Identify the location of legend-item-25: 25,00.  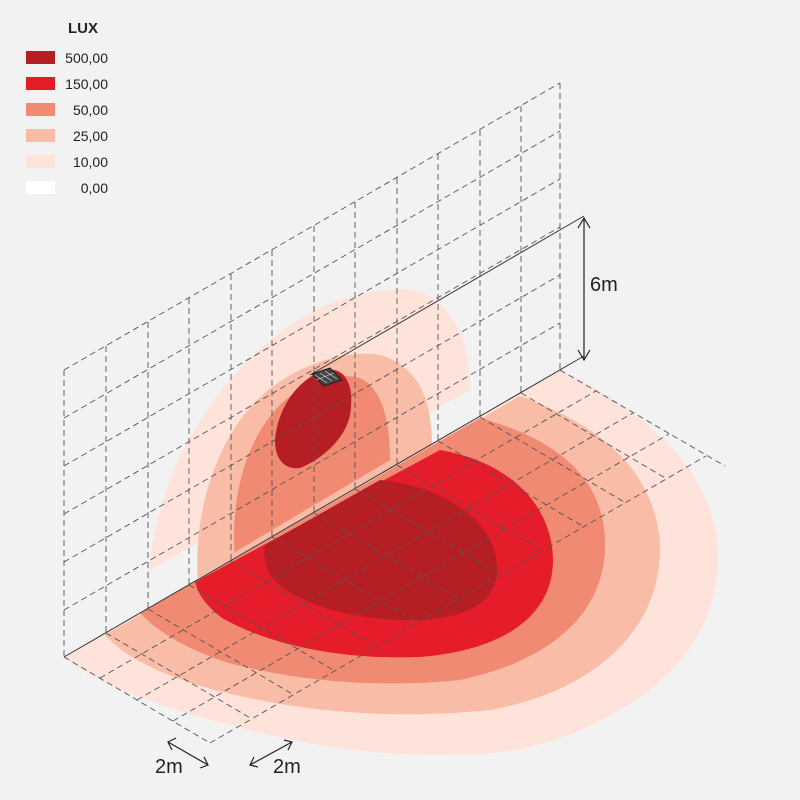
(86, 136).